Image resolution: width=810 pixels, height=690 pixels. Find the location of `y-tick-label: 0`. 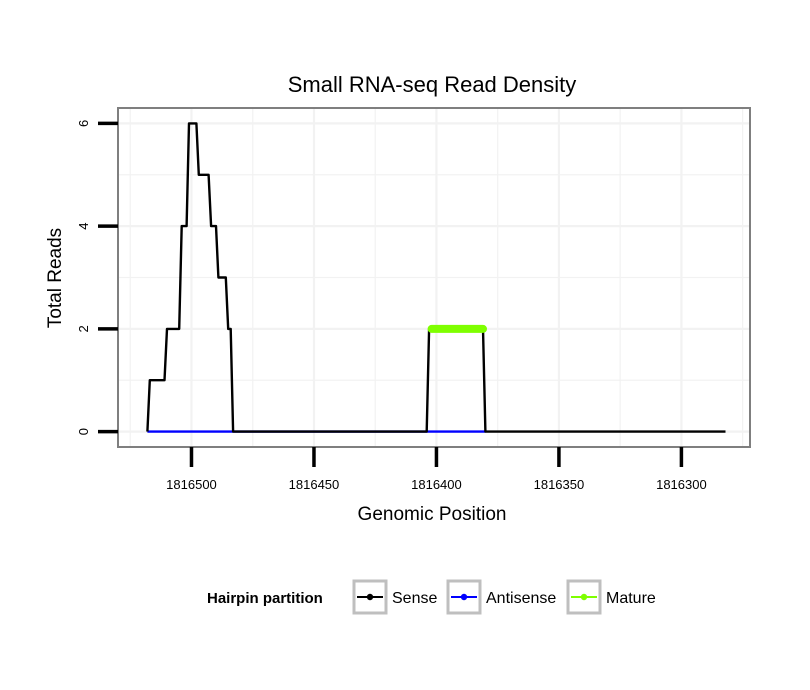

y-tick-label: 0 is located at coordinates (83, 431).